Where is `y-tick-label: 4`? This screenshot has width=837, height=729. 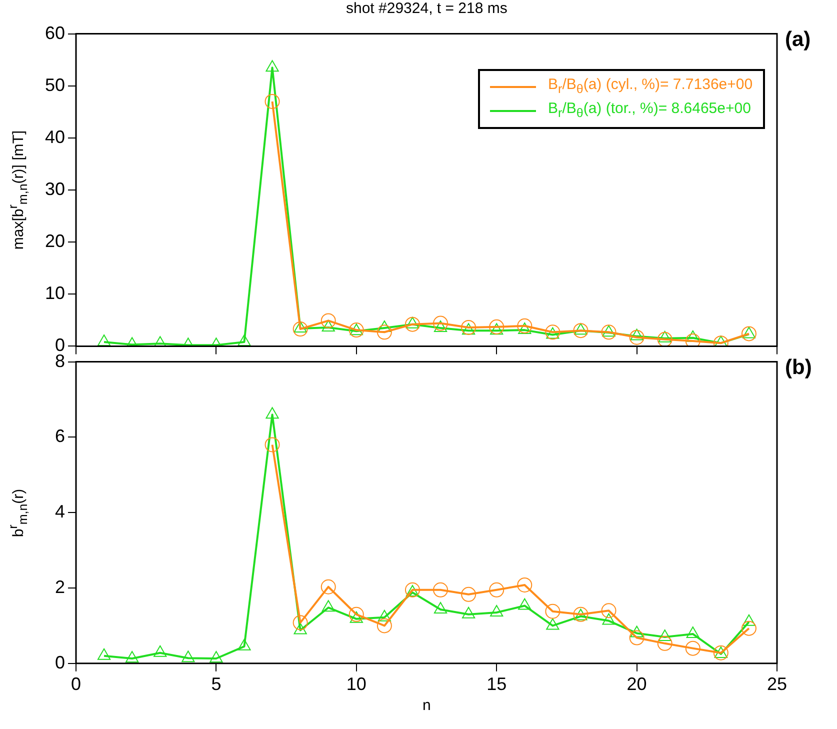 y-tick-label: 4 is located at coordinates (59, 512).